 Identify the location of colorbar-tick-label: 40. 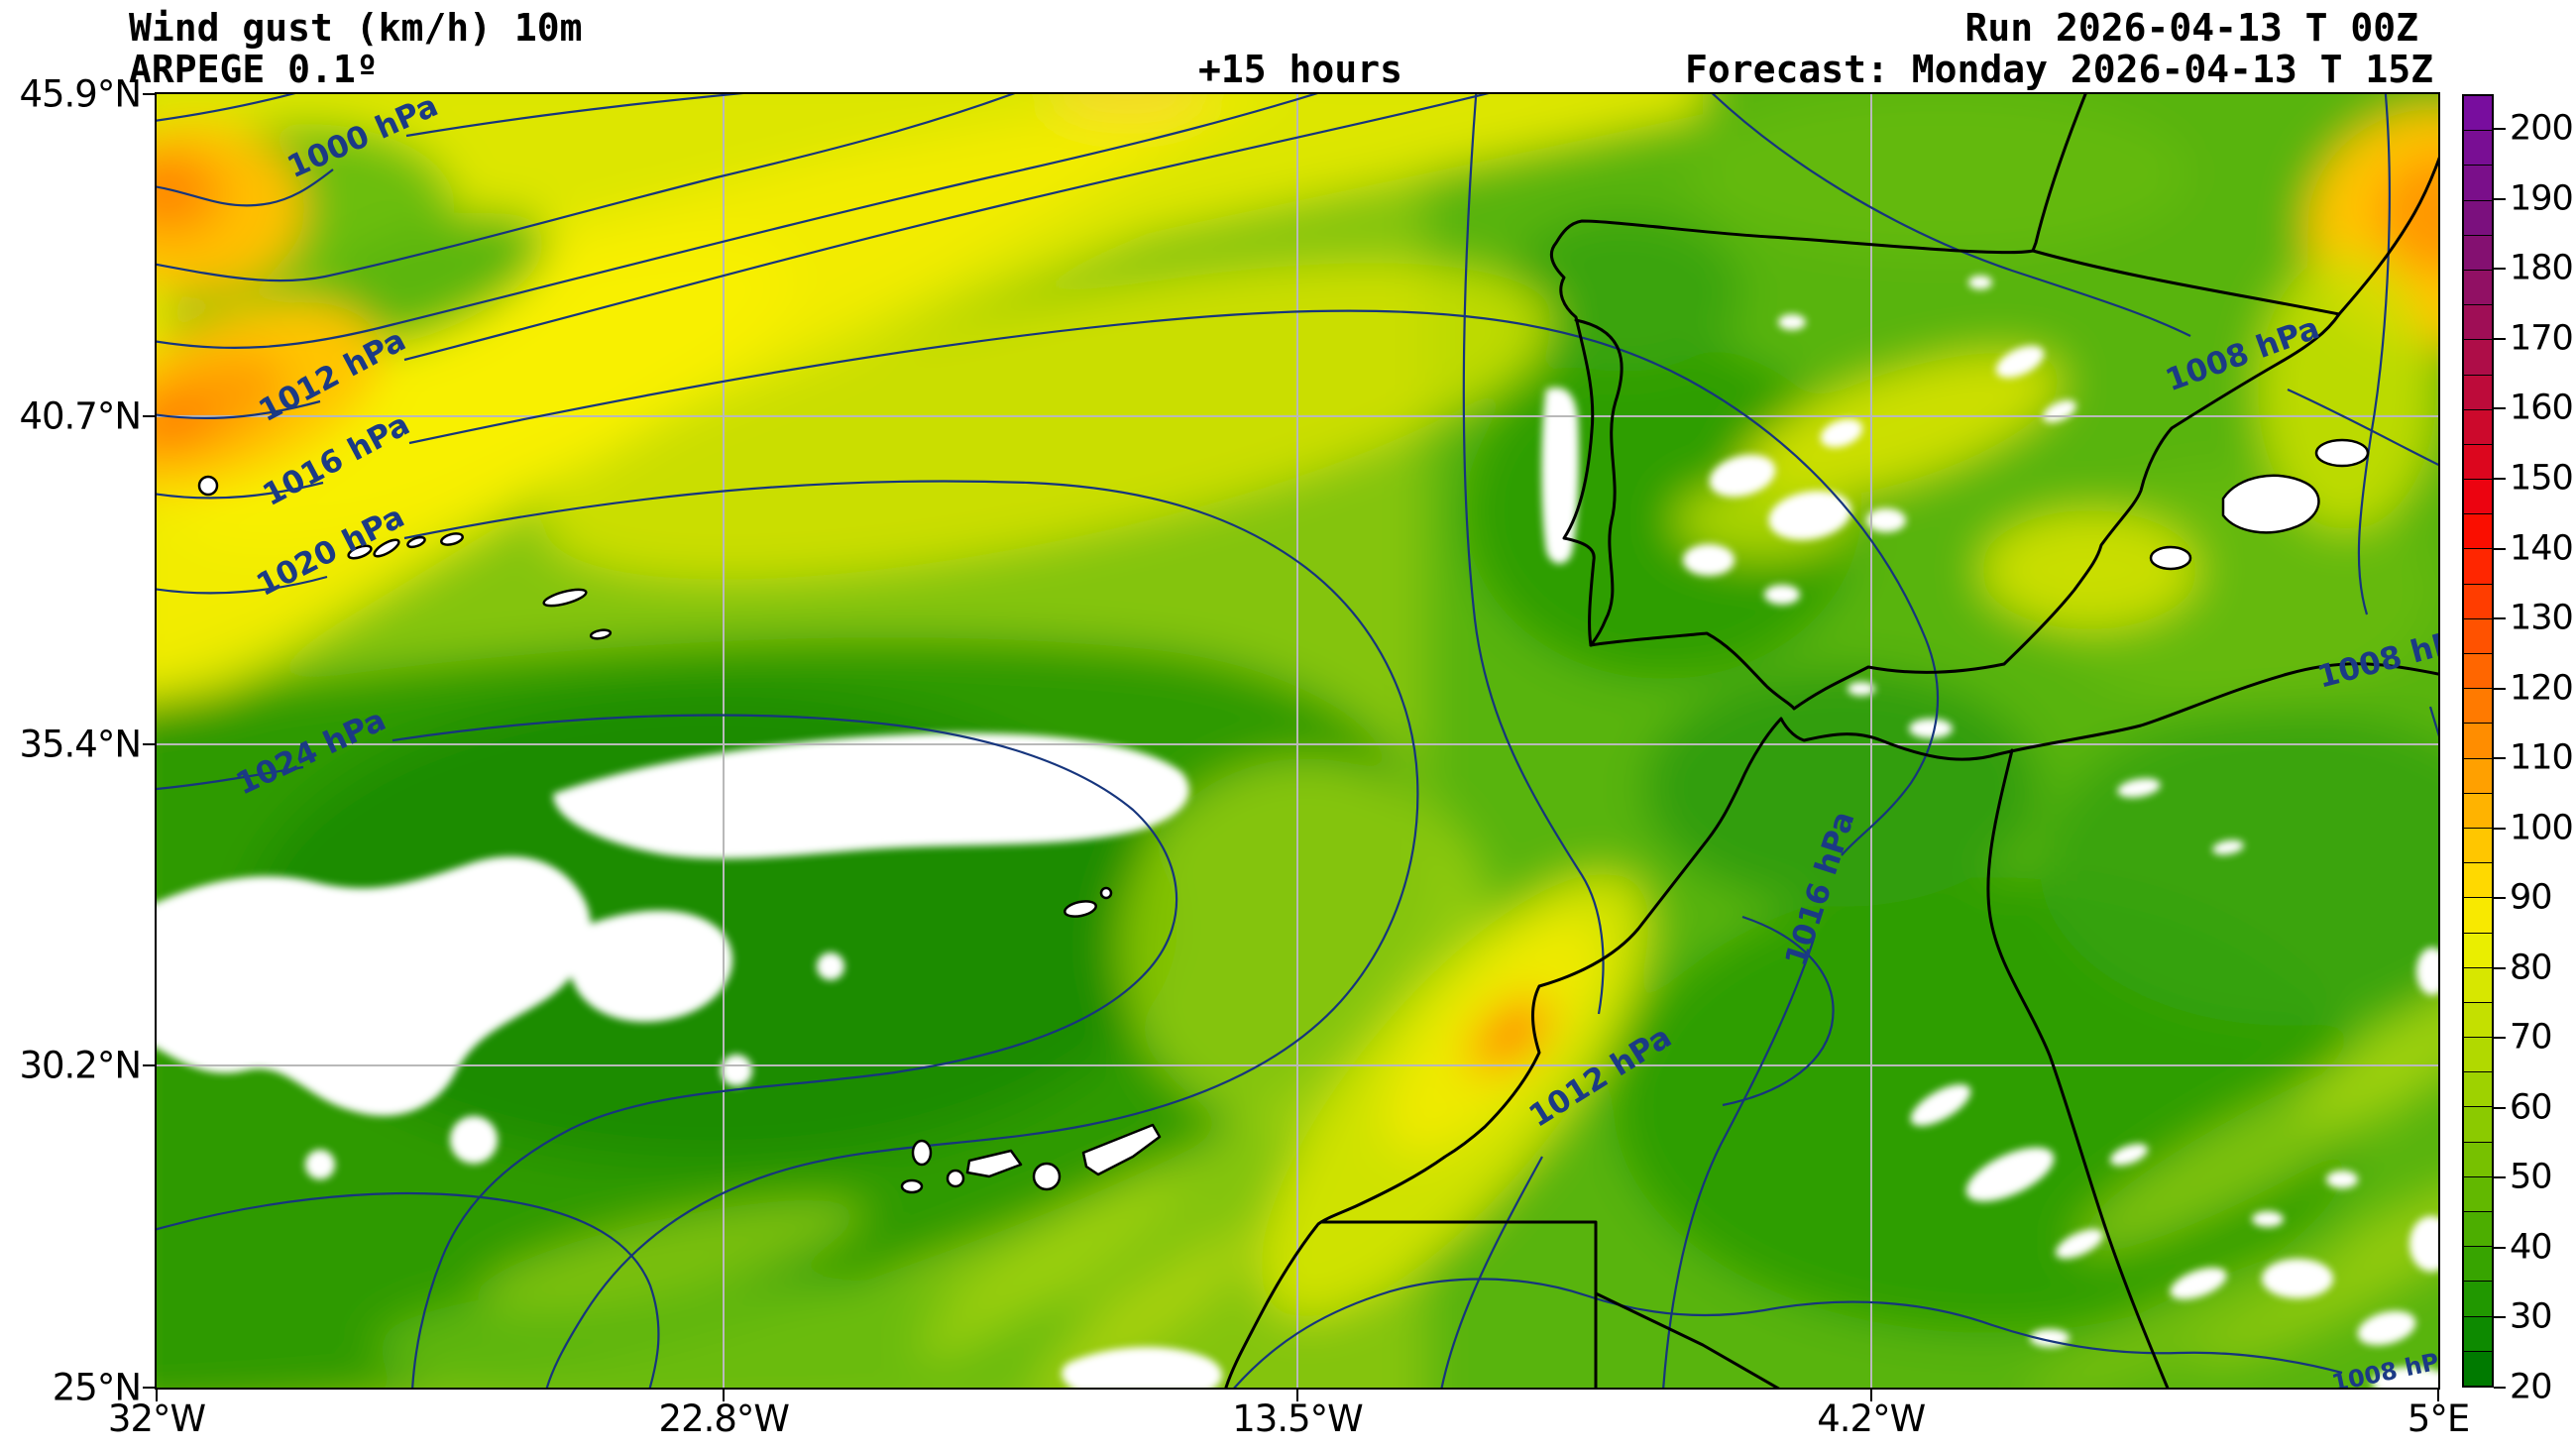
(2531, 1247).